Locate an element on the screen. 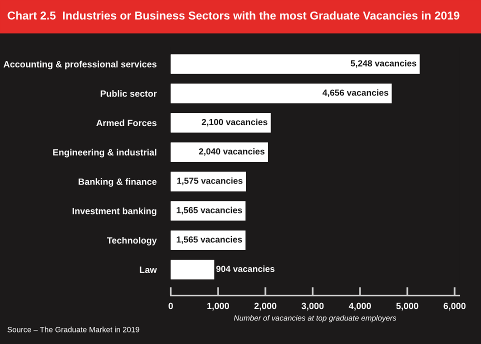 The width and height of the screenshot is (481, 344). data-label: 1,575 vacancies is located at coordinates (209, 181).